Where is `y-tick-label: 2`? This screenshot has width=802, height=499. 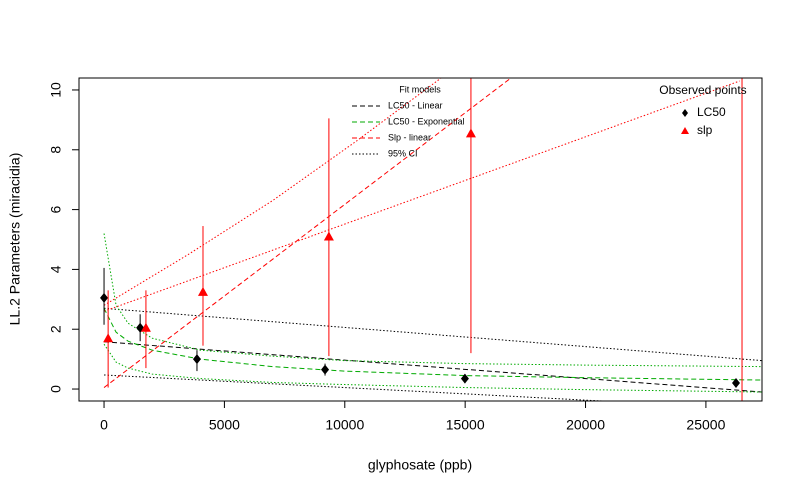 y-tick-label: 2 is located at coordinates (56, 329).